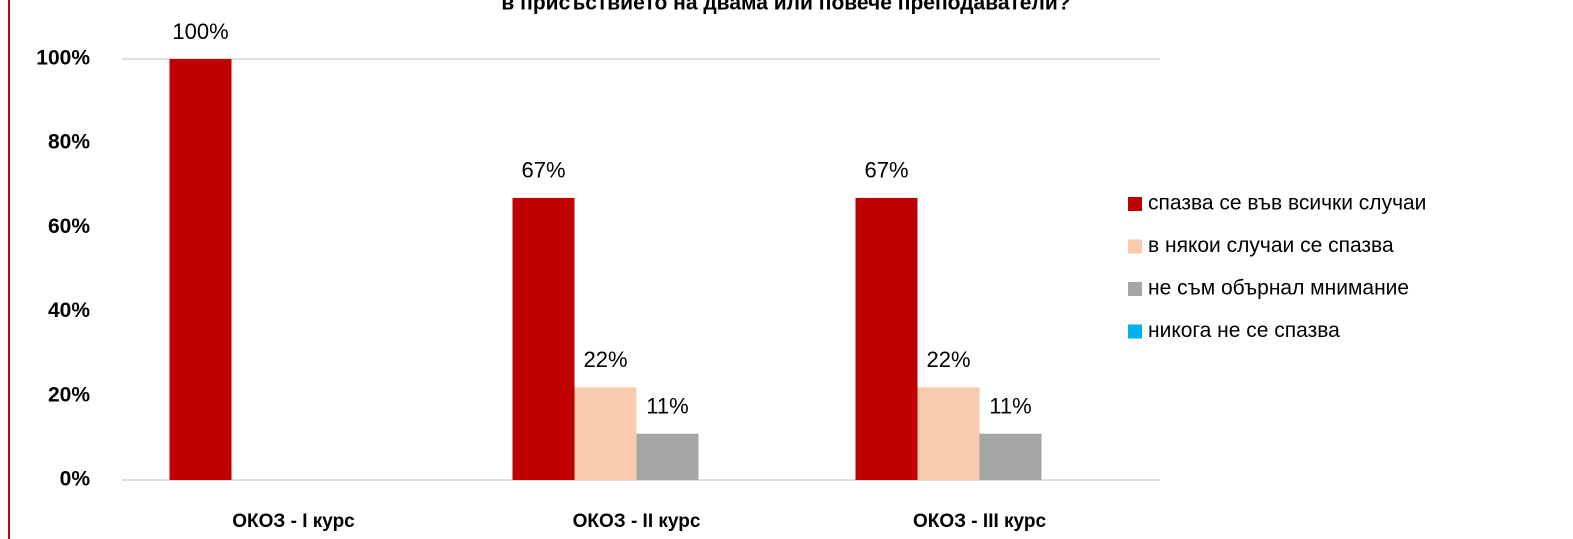 The height and width of the screenshot is (539, 1573). What do you see at coordinates (1287, 203) in the screenshot?
I see `legend-label: спазва се във всички случаи` at bounding box center [1287, 203].